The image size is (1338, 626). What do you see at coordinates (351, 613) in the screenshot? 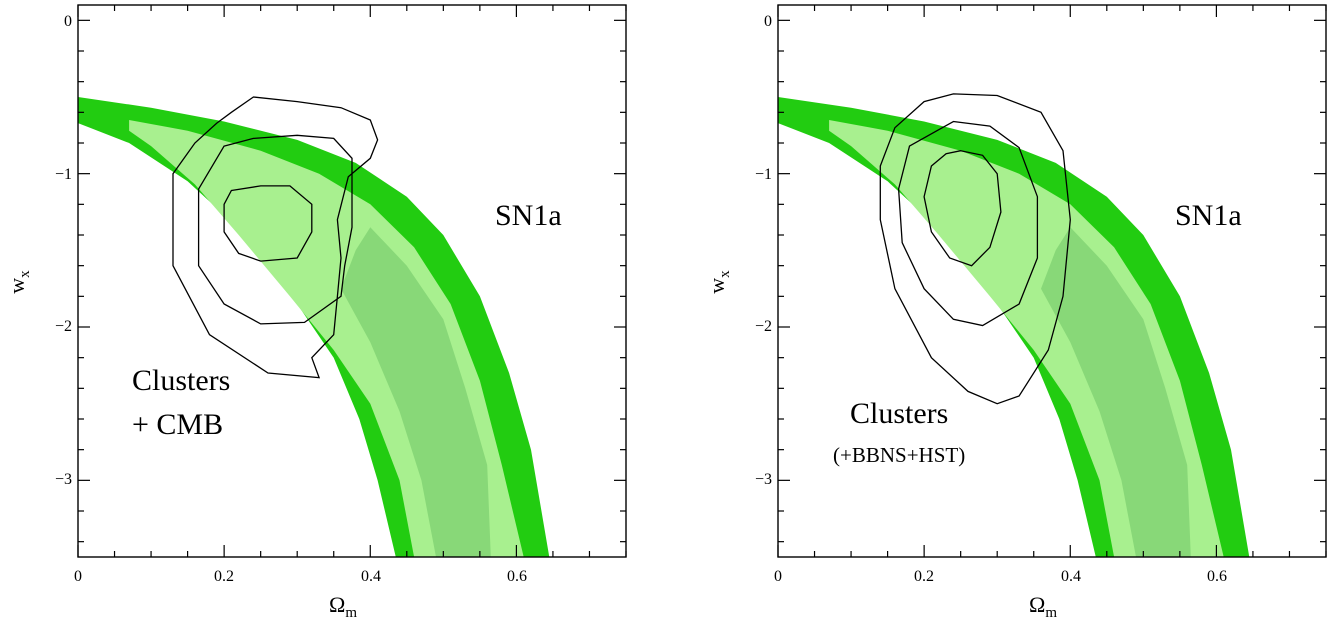
I see `left-x-axis-sub: m` at bounding box center [351, 613].